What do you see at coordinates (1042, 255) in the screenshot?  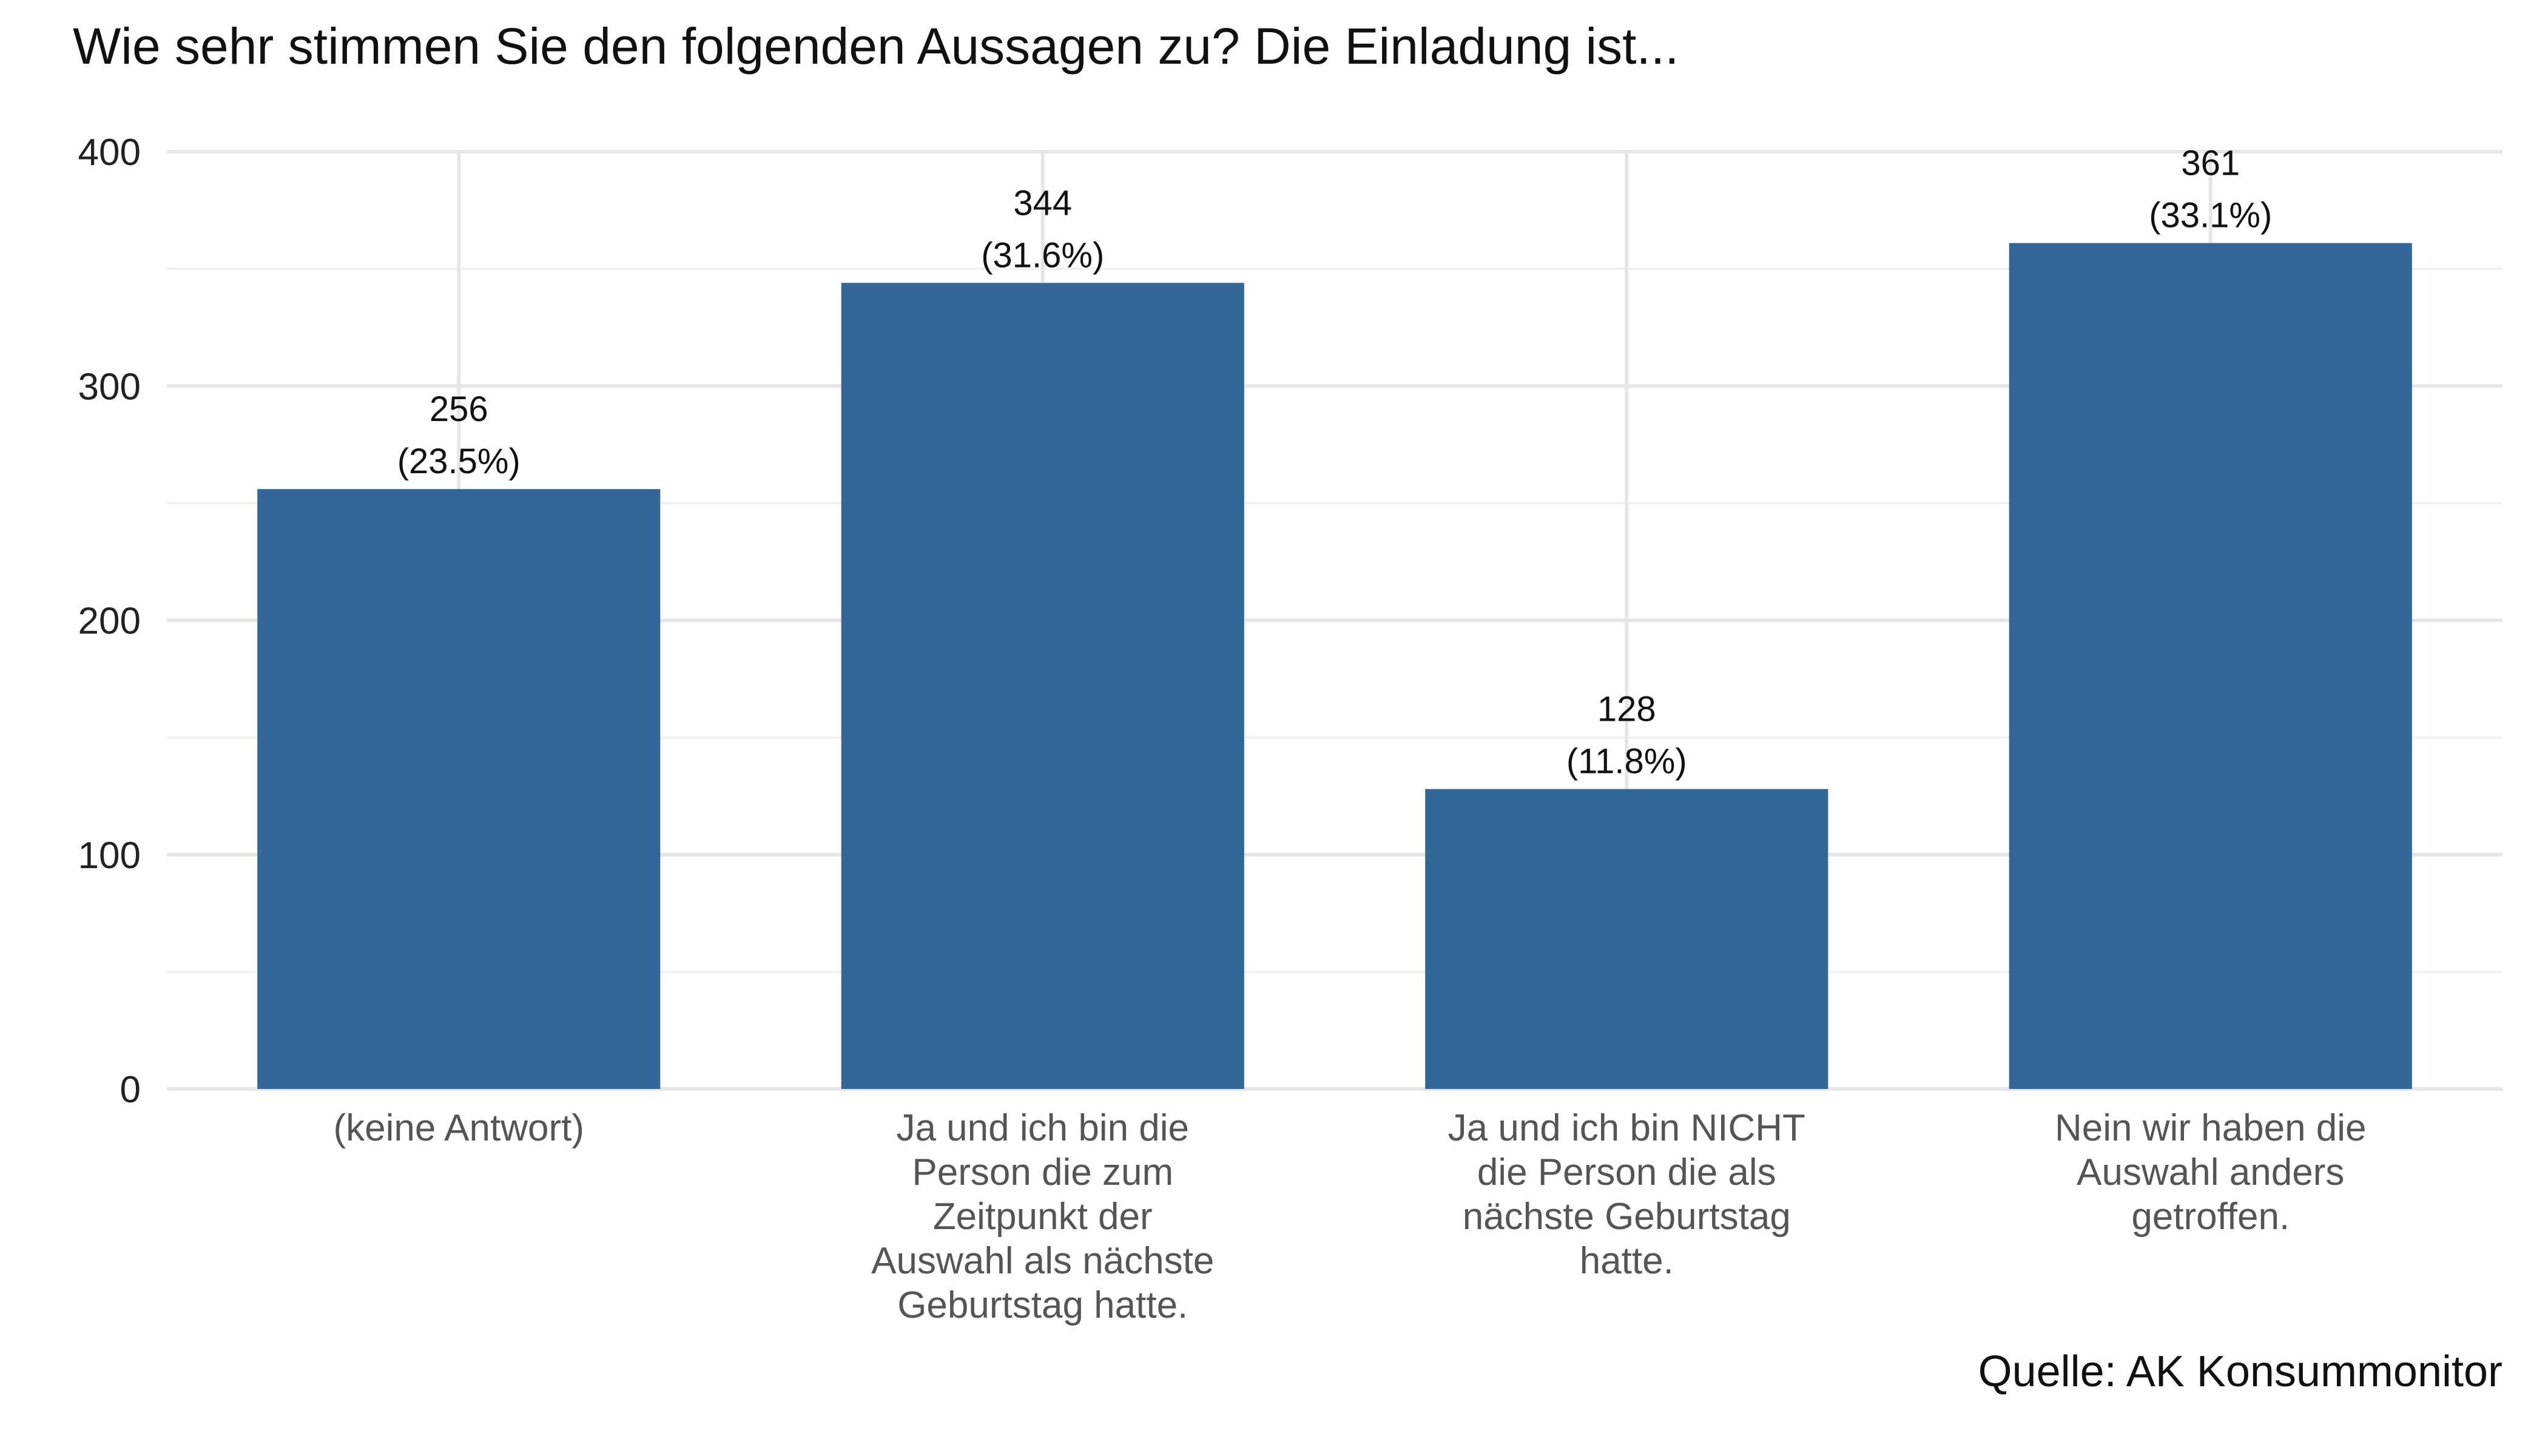 I see `bar-percent-label: (31.6%)` at bounding box center [1042, 255].